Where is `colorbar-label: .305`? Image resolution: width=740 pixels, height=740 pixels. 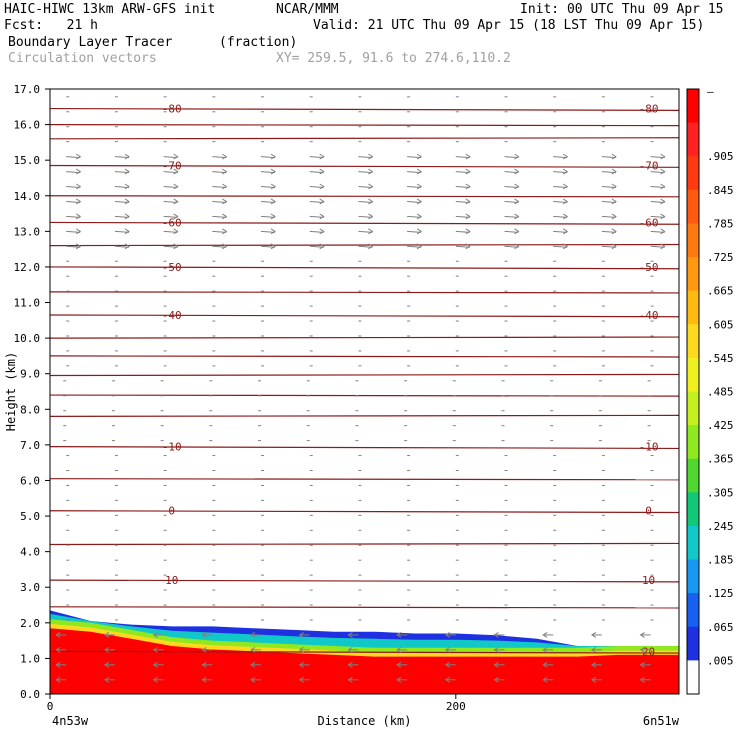
colorbar-label: .305 is located at coordinates (720, 492).